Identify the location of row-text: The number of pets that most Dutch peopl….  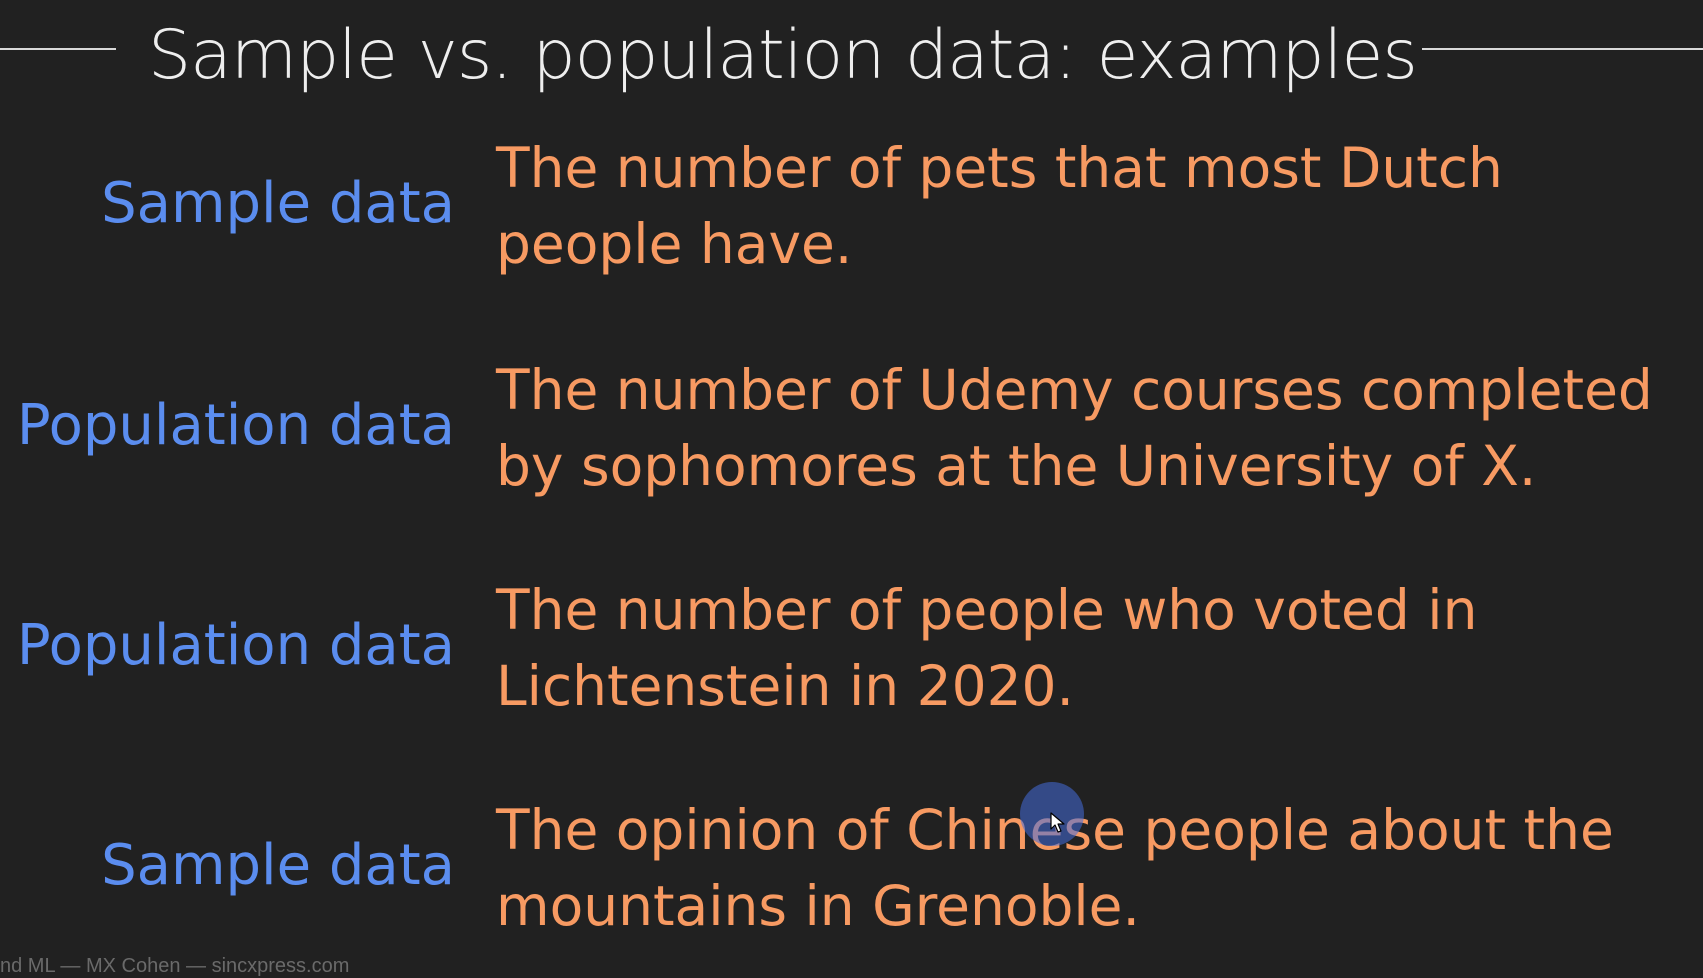
(999, 206).